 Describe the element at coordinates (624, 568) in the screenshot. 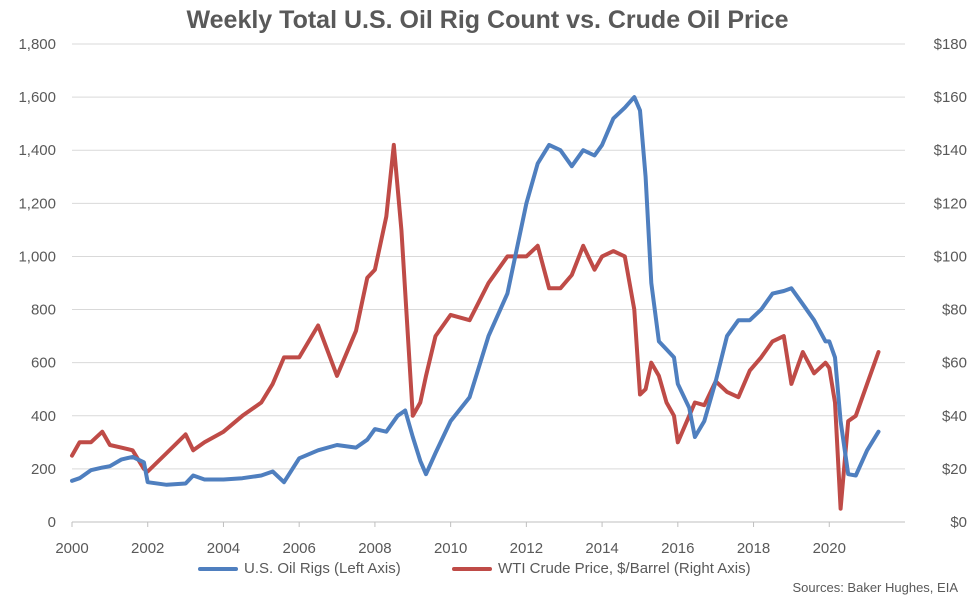

I see `legend-label-price: WTI Crude Price, $/Barrel (Right Axis)` at that location.